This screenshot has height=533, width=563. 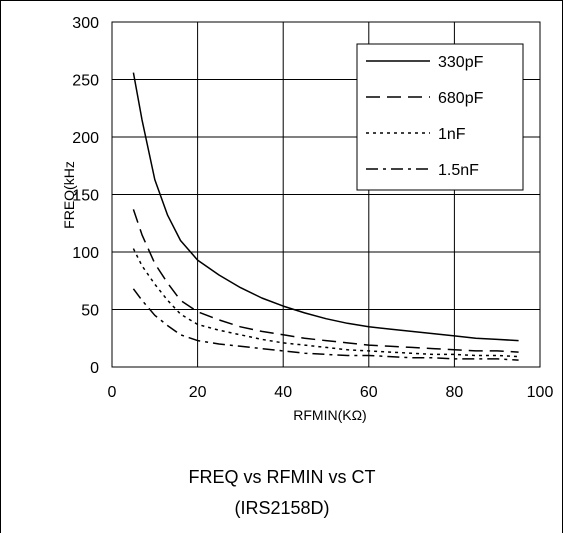 What do you see at coordinates (331, 392) in the screenshot?
I see `x-tick-labels: 0 20 40 60 80 100` at bounding box center [331, 392].